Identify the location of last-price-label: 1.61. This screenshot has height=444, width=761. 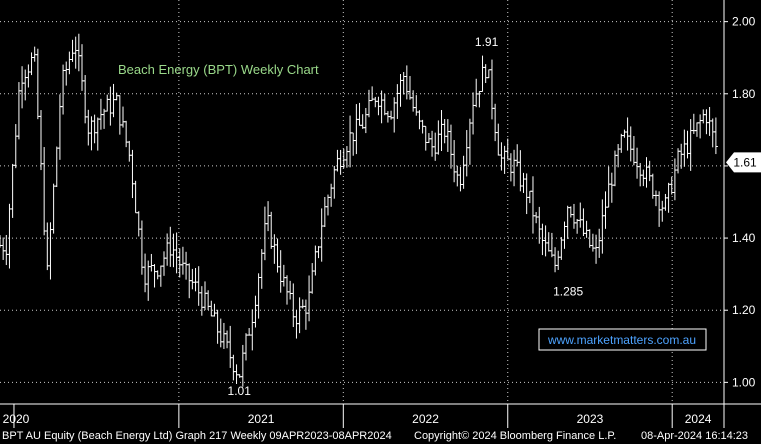
(745, 162).